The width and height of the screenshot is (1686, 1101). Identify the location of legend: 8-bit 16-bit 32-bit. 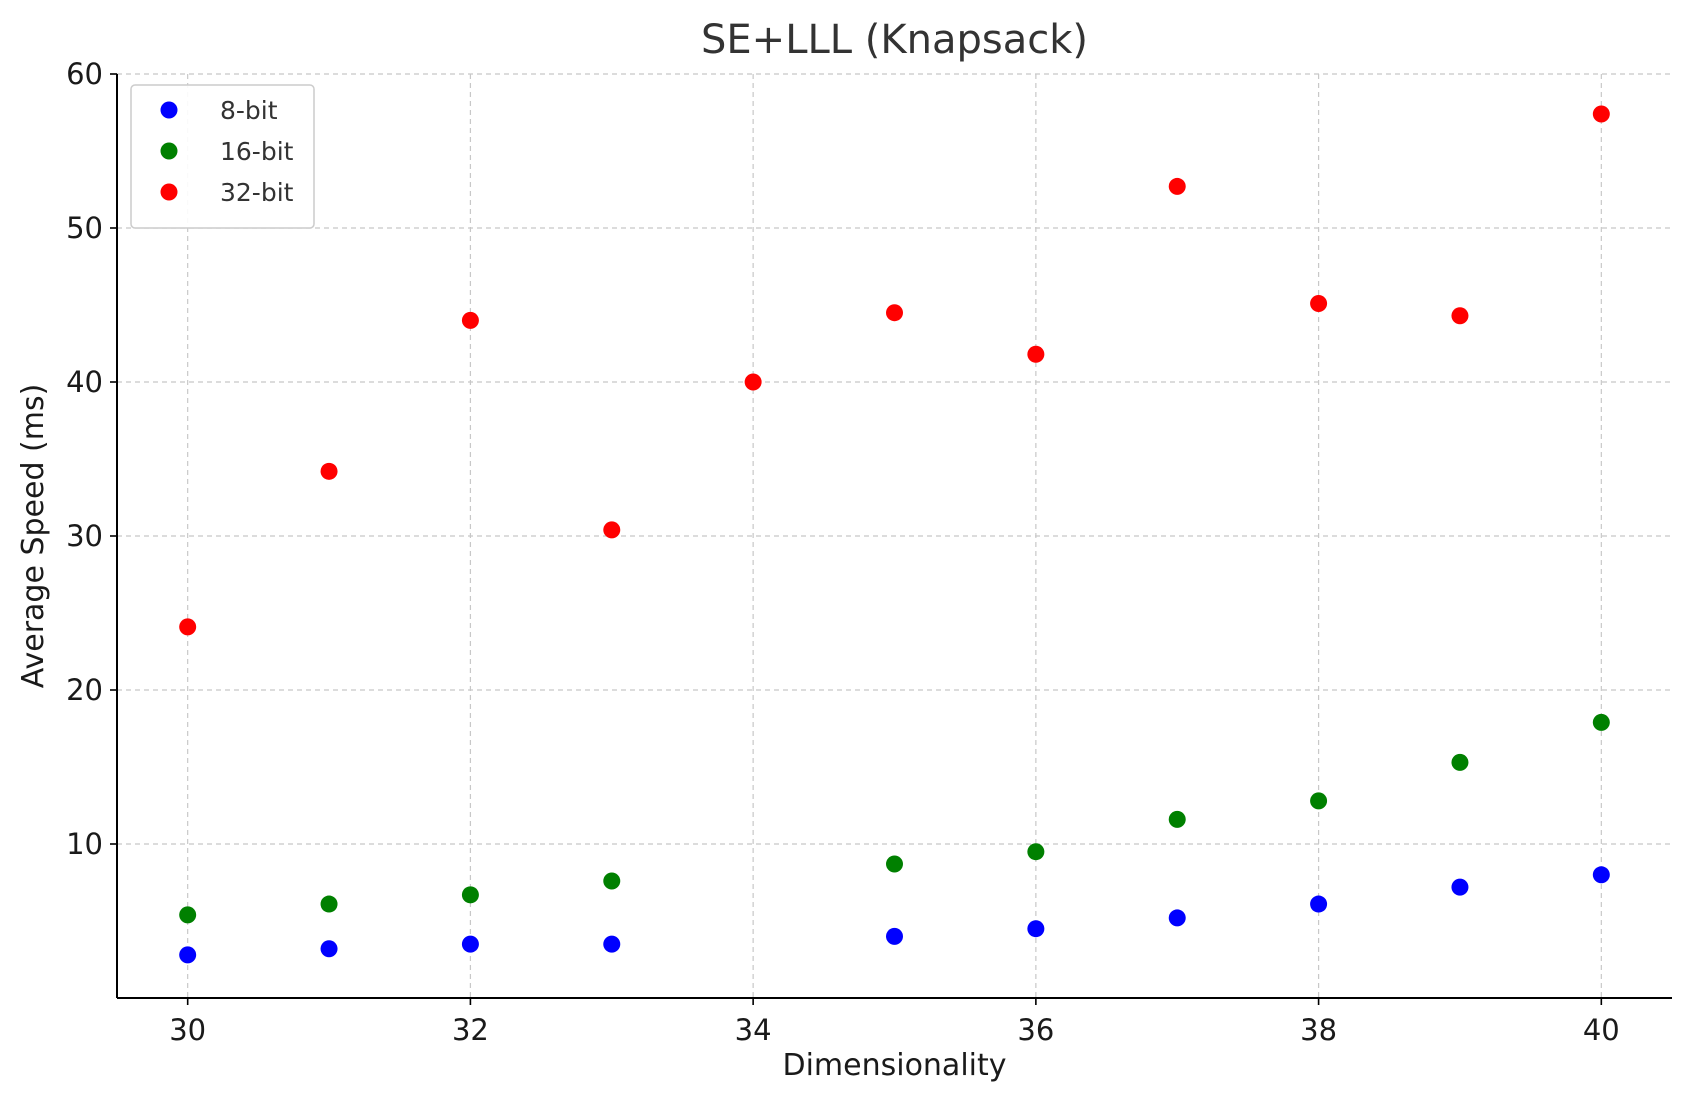
(222, 156).